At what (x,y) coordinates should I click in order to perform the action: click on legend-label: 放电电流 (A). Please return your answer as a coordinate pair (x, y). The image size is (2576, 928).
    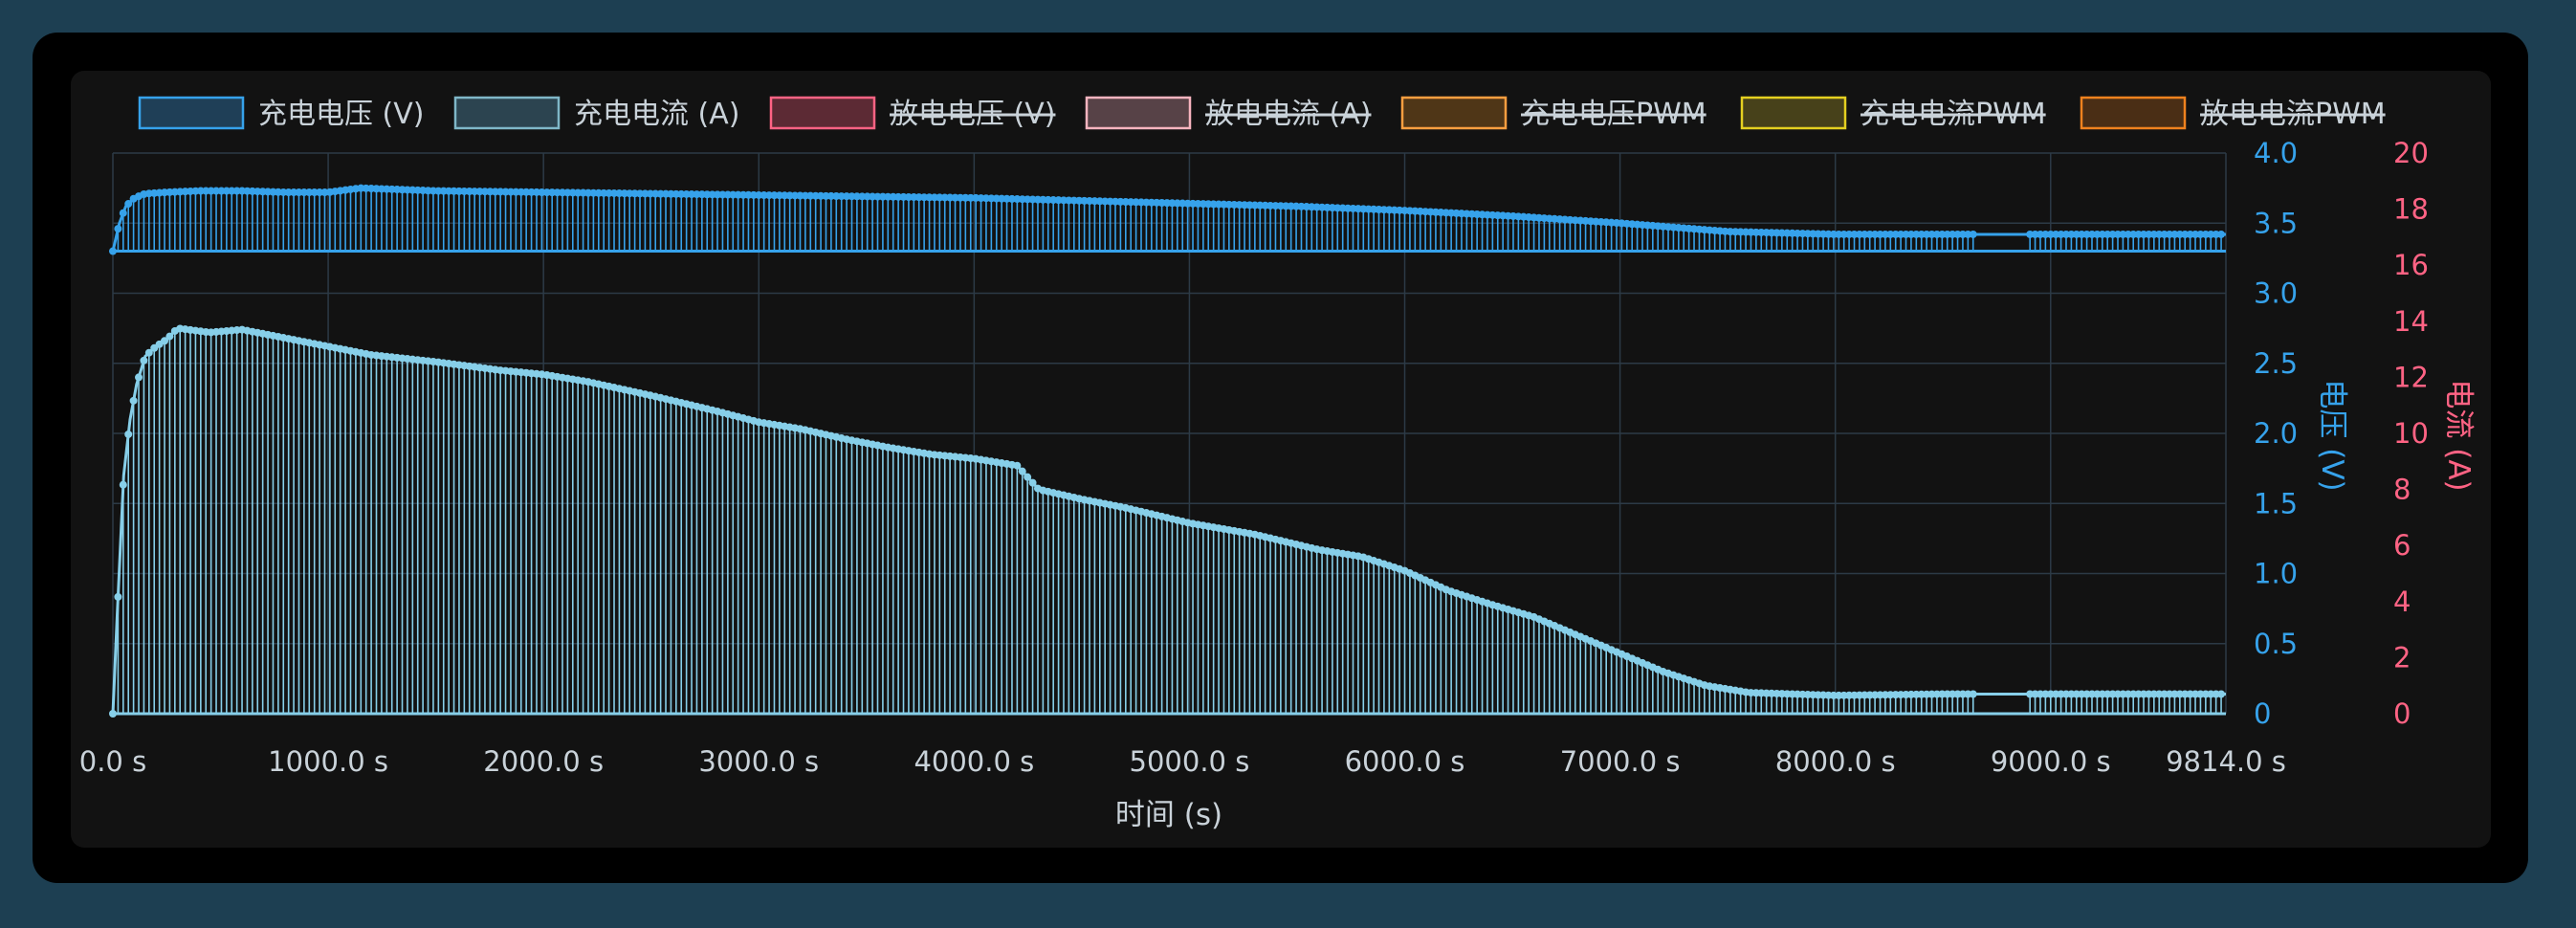
    Looking at the image, I should click on (1288, 115).